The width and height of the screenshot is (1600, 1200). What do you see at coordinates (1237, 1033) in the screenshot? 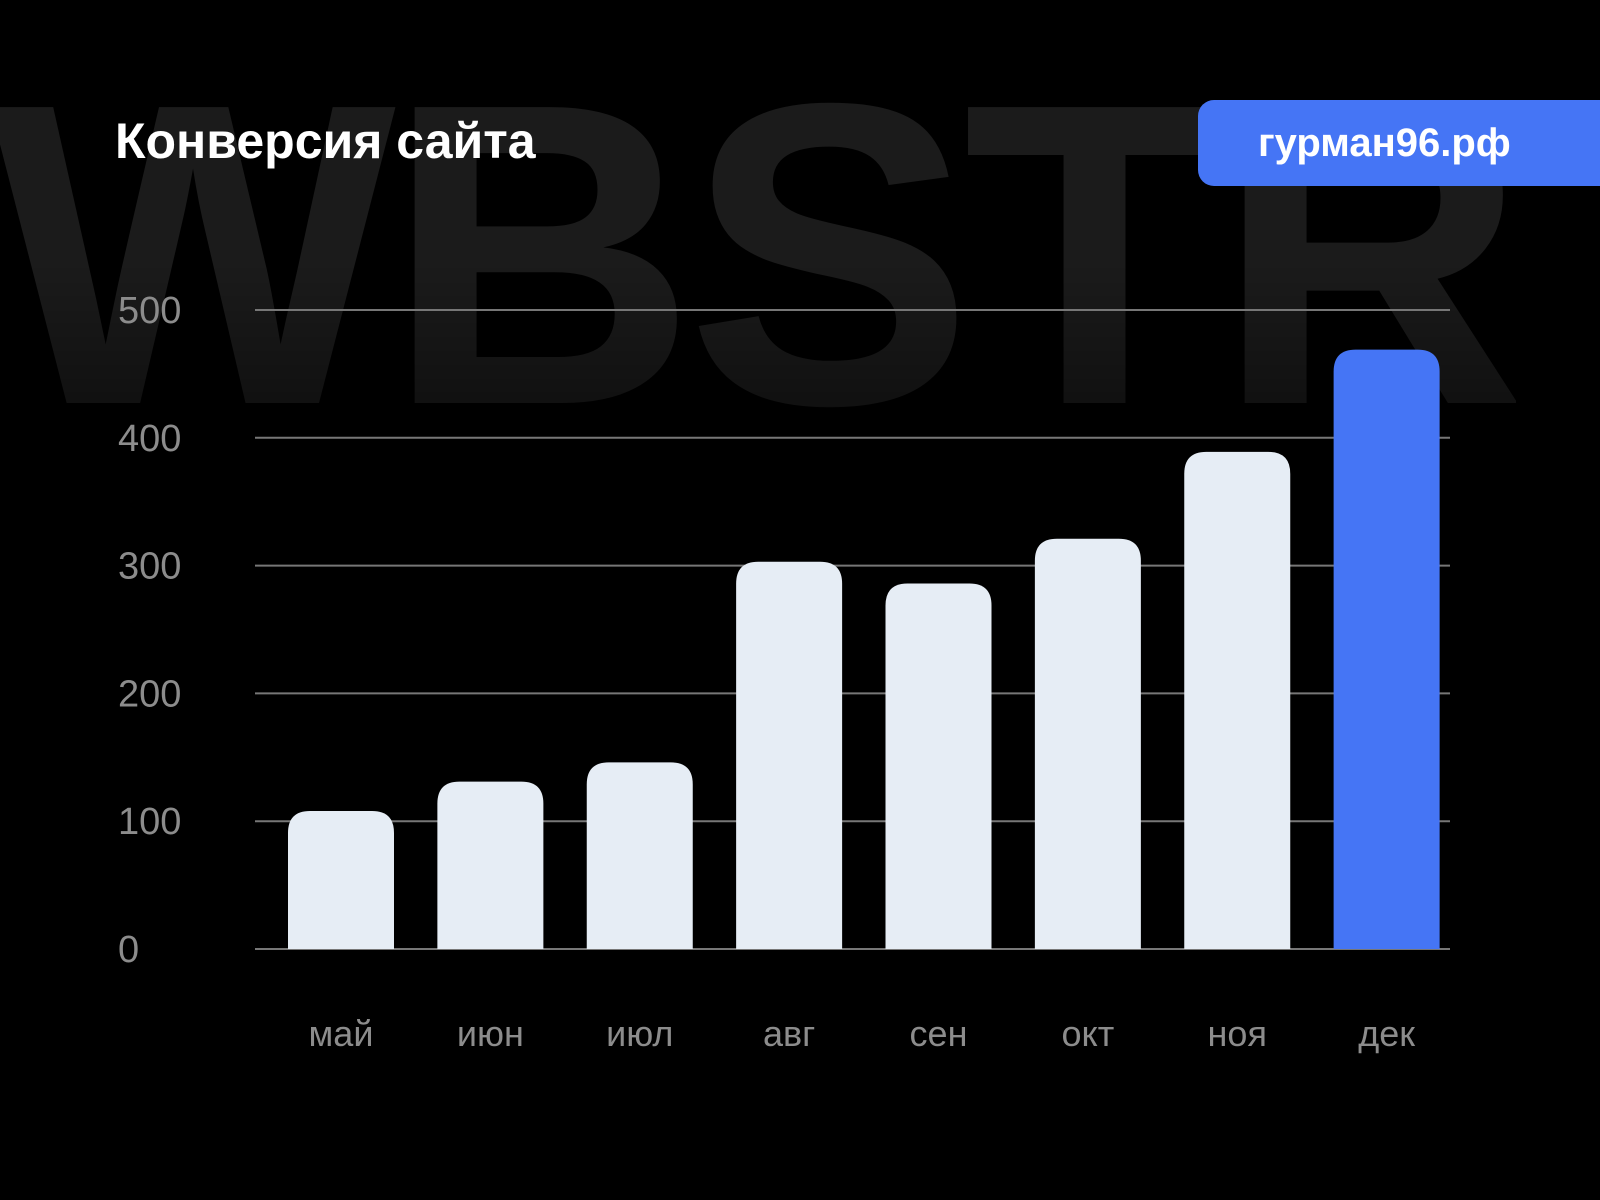
I see `x-tick-label: ноя` at bounding box center [1237, 1033].